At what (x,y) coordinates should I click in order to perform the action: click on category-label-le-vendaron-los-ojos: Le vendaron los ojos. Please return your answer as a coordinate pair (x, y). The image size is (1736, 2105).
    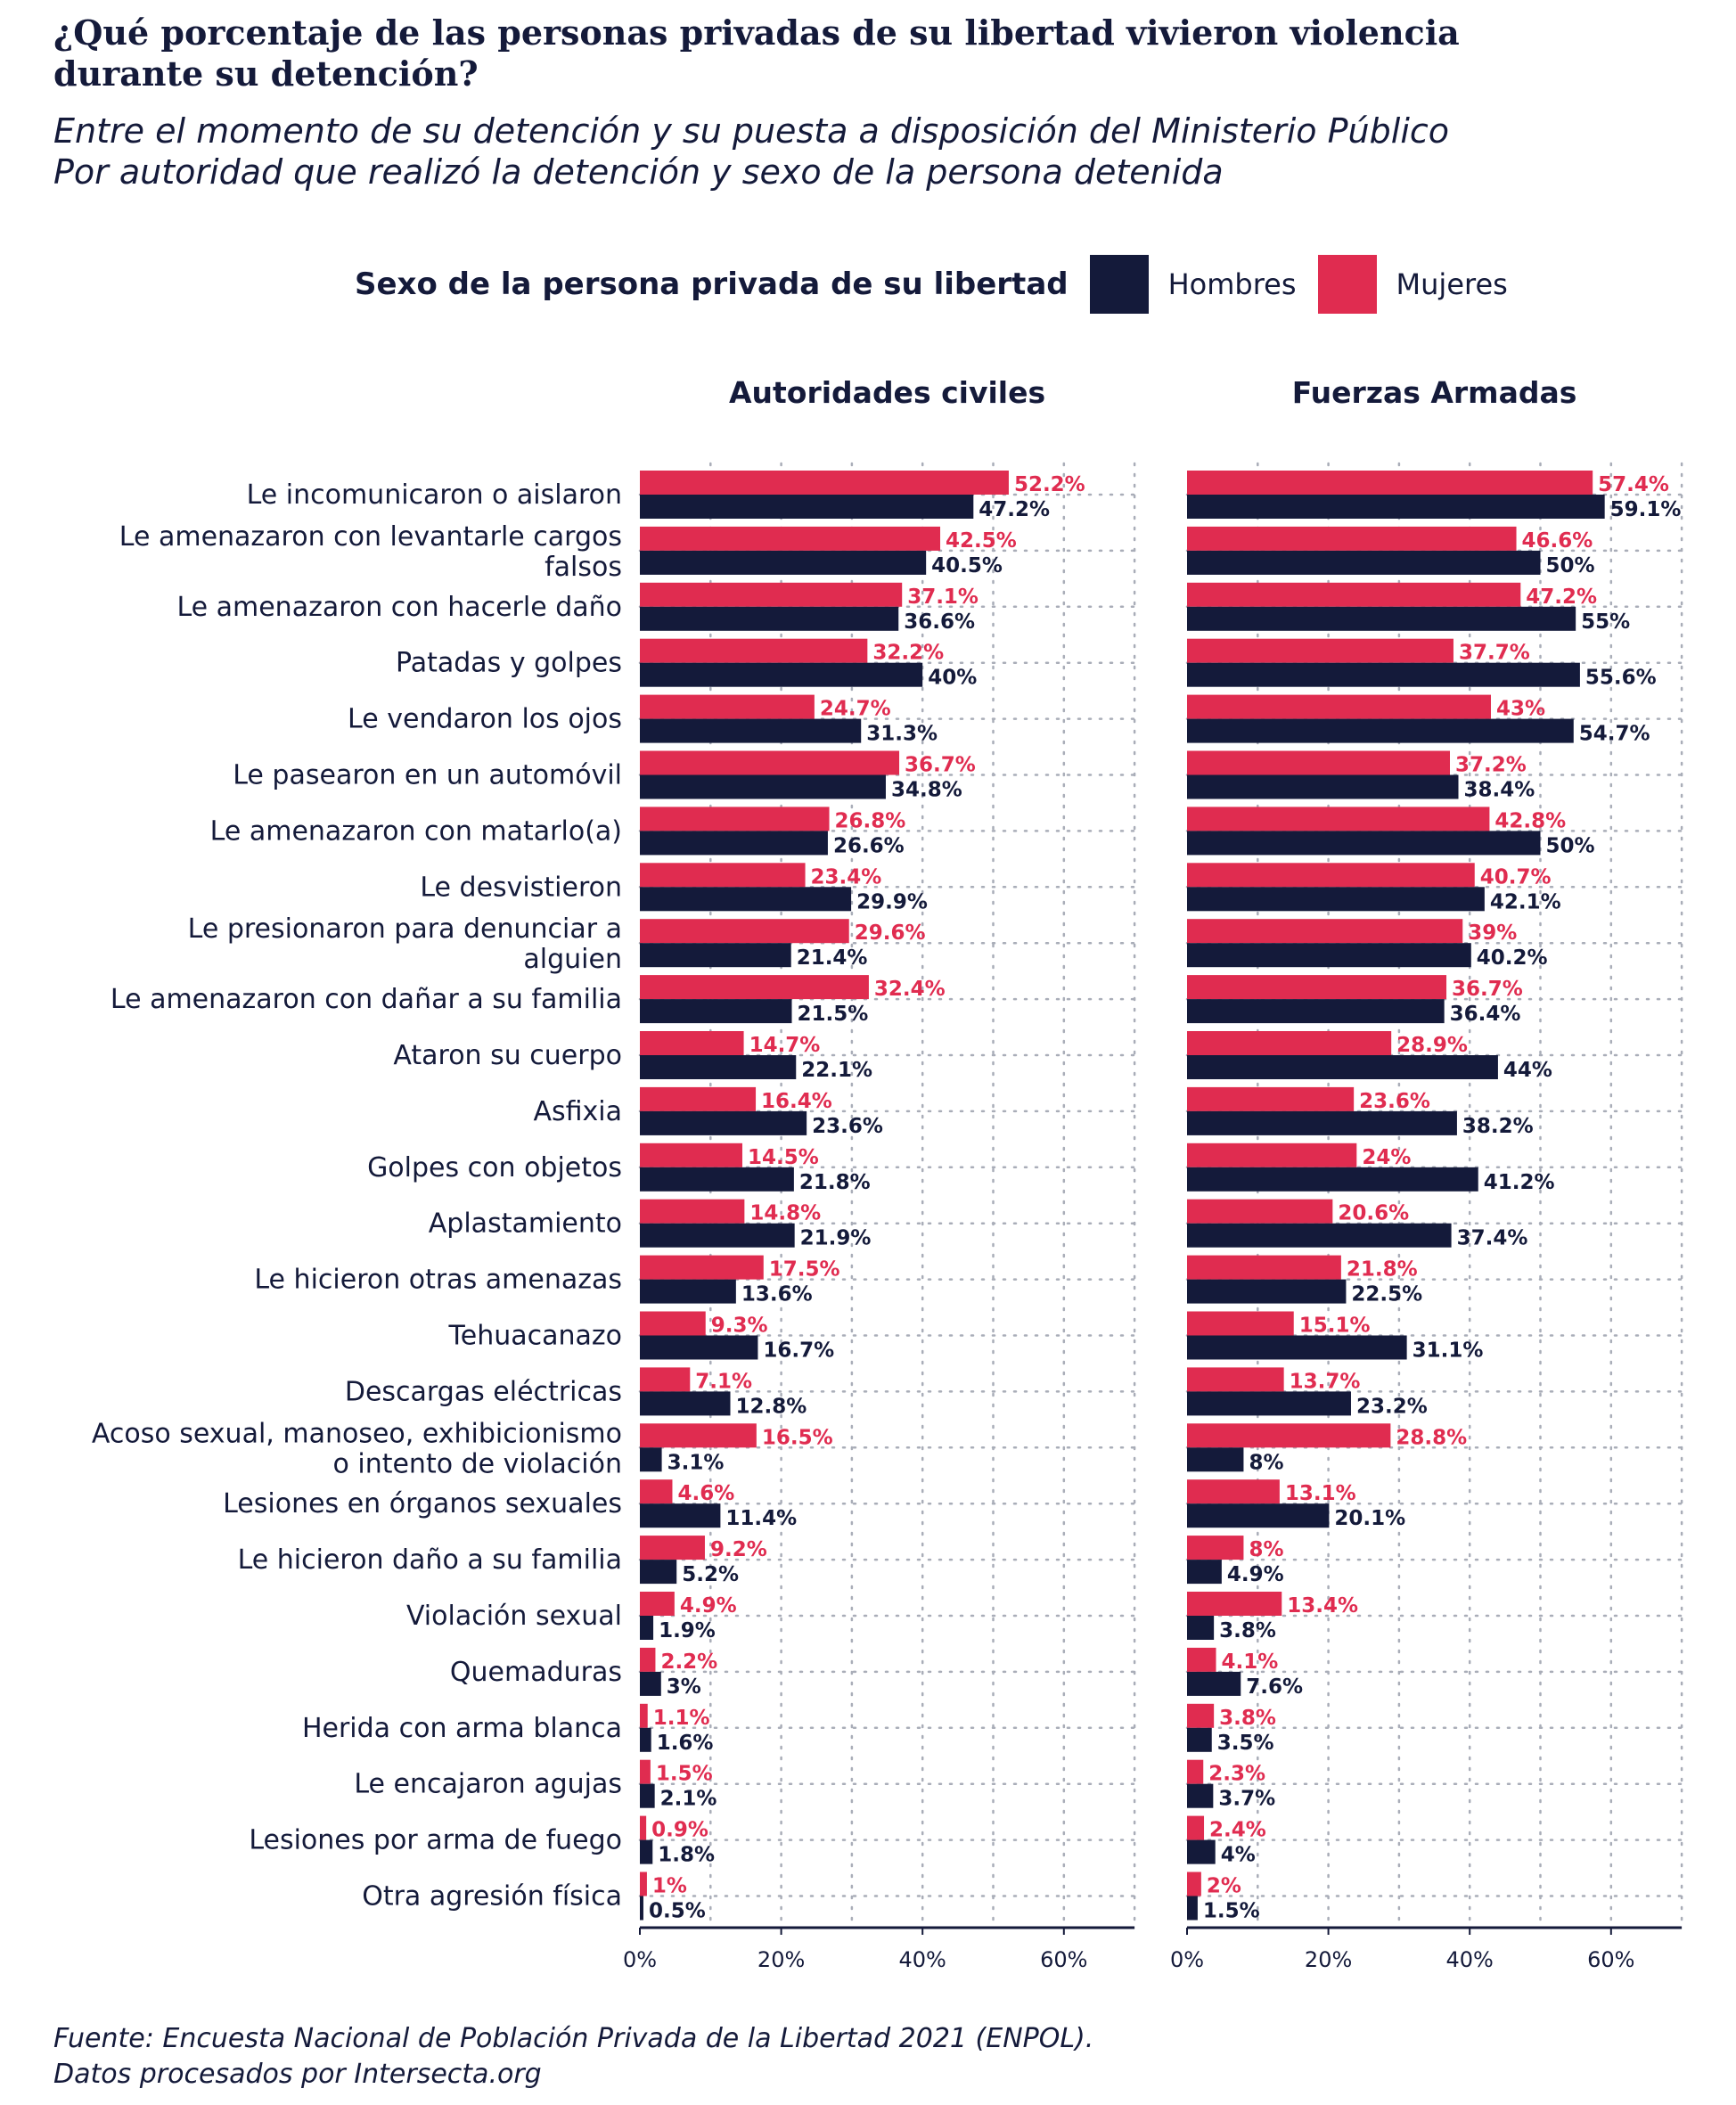
    Looking at the image, I should click on (485, 719).